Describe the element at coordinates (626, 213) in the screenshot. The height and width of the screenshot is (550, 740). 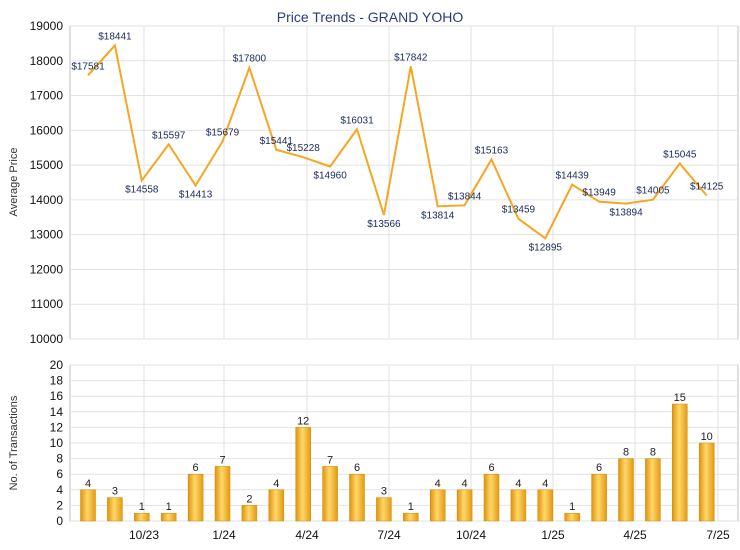
I see `price-data-label: $13894` at that location.